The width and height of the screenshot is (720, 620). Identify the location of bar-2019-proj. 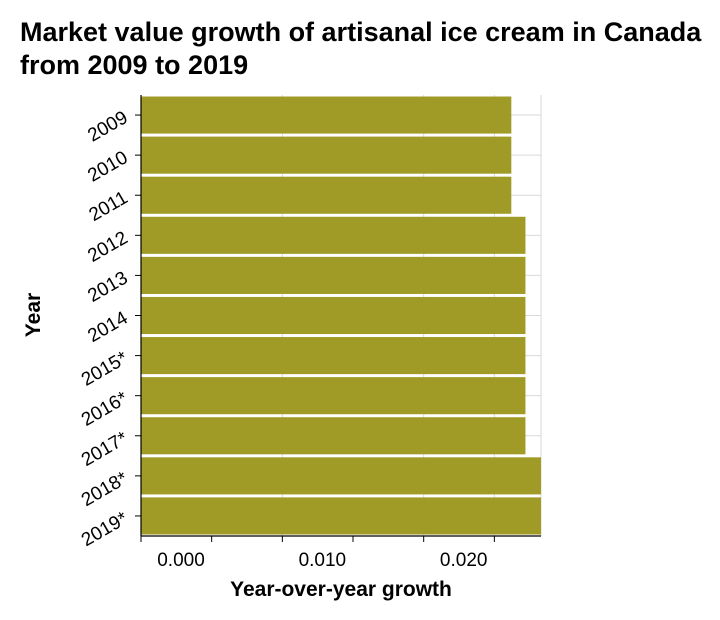
(341, 516).